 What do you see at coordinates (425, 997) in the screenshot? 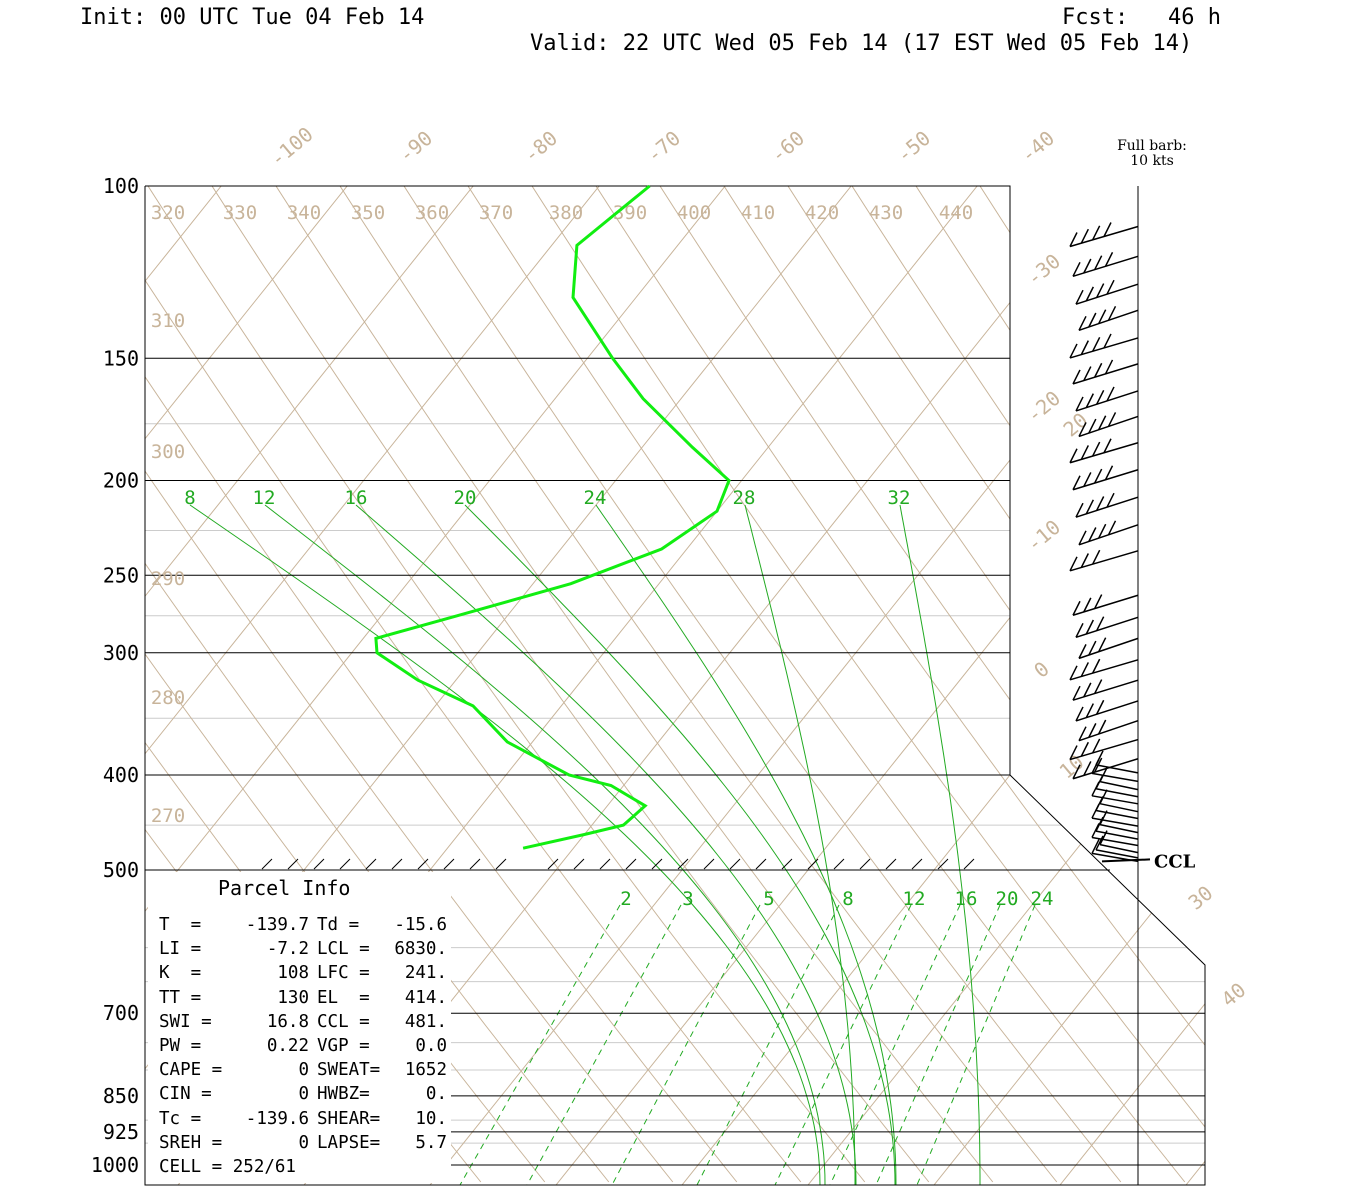
I see `parcel-cell-v2: 414.` at bounding box center [425, 997].